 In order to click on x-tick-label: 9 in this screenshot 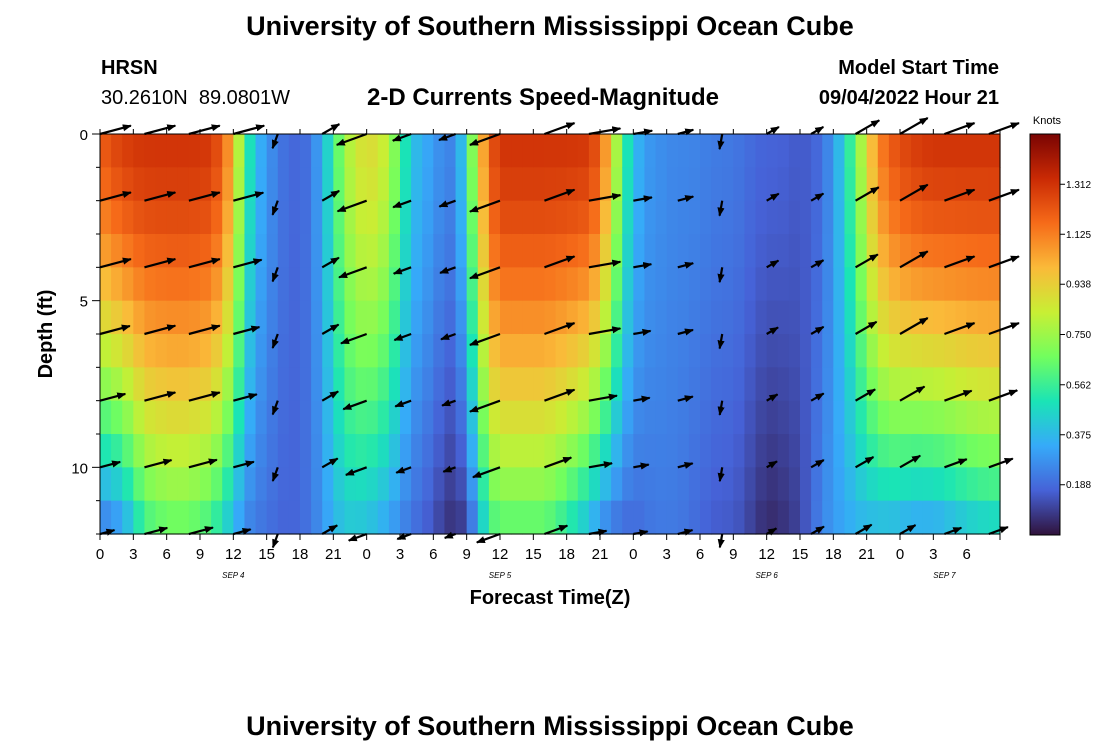, I will do `click(200, 554)`.